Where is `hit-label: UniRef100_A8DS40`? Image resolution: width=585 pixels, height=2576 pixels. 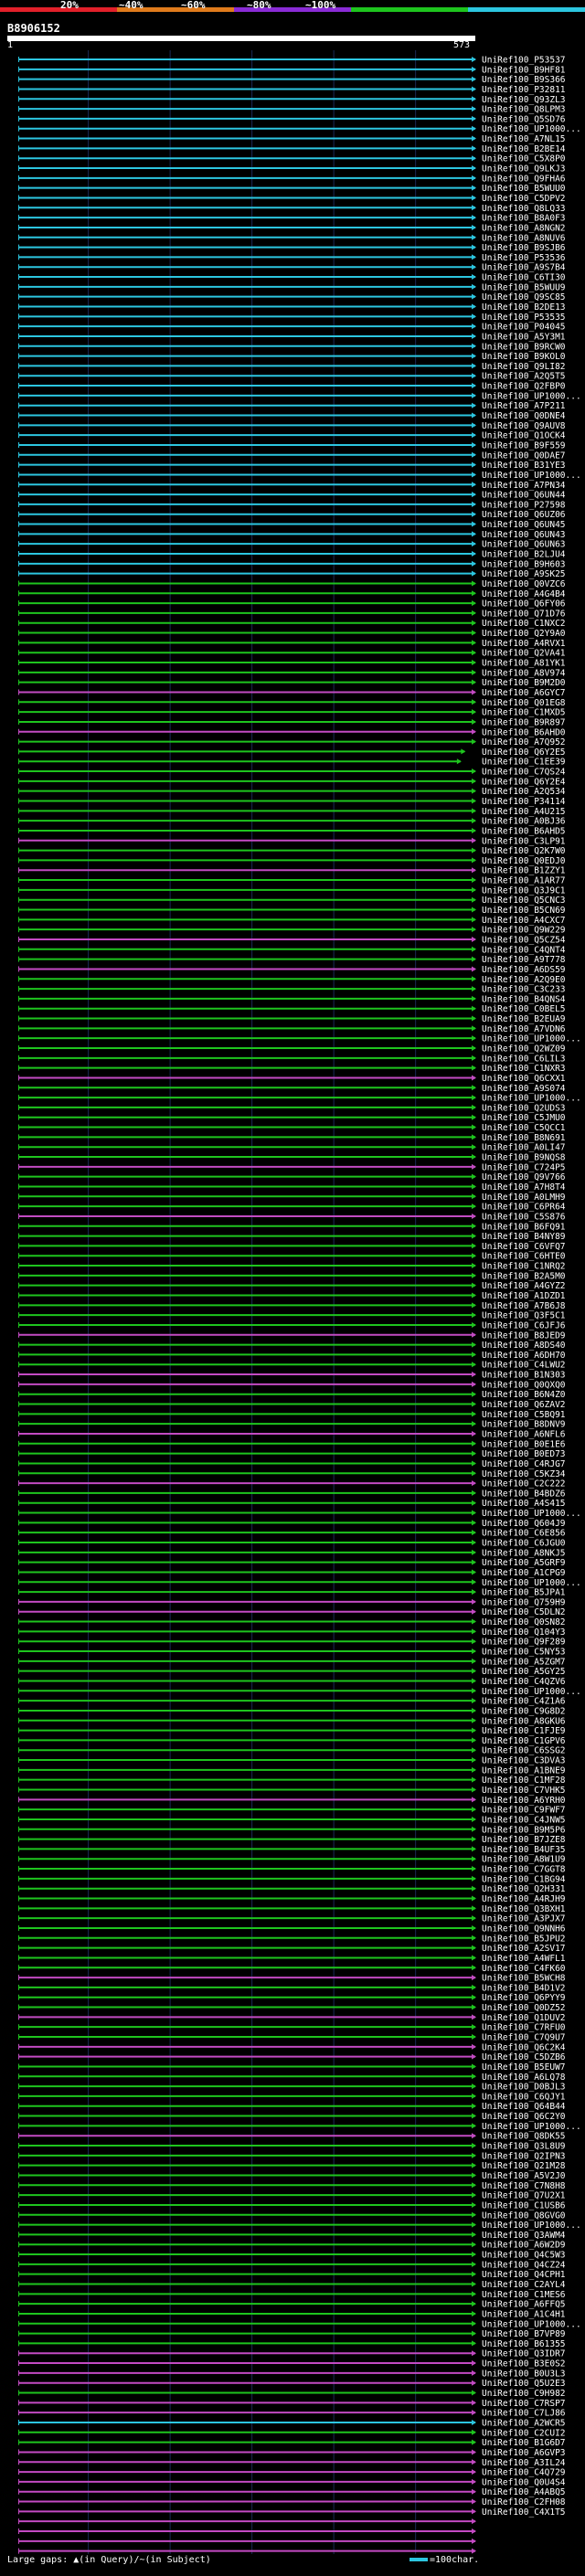
hit-label: UniRef100_A8DS40 is located at coordinates (524, 1346).